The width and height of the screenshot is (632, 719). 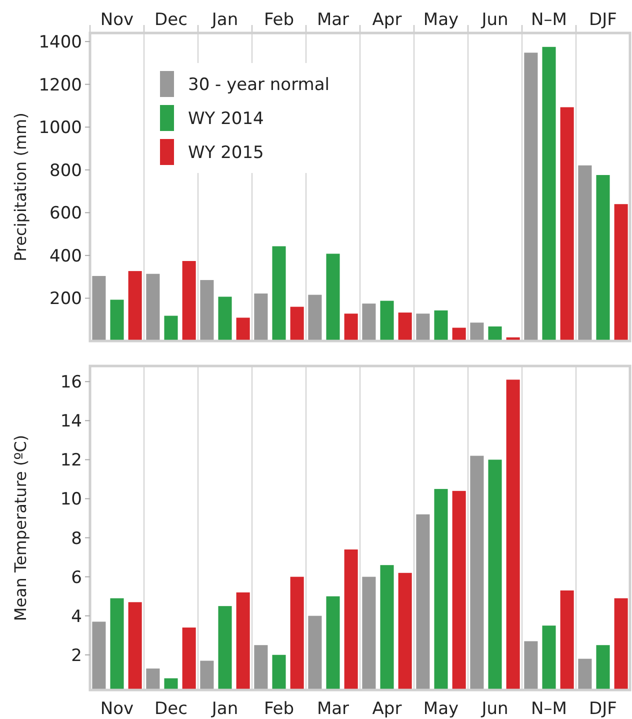 What do you see at coordinates (76, 538) in the screenshot?
I see `y-tick-label: 8` at bounding box center [76, 538].